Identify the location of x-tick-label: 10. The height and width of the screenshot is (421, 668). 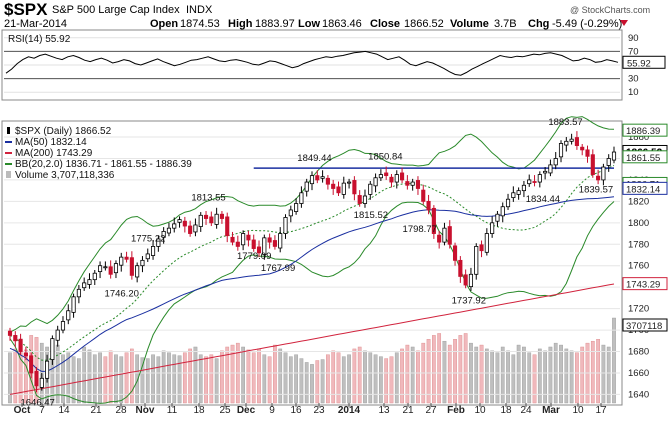
(578, 410).